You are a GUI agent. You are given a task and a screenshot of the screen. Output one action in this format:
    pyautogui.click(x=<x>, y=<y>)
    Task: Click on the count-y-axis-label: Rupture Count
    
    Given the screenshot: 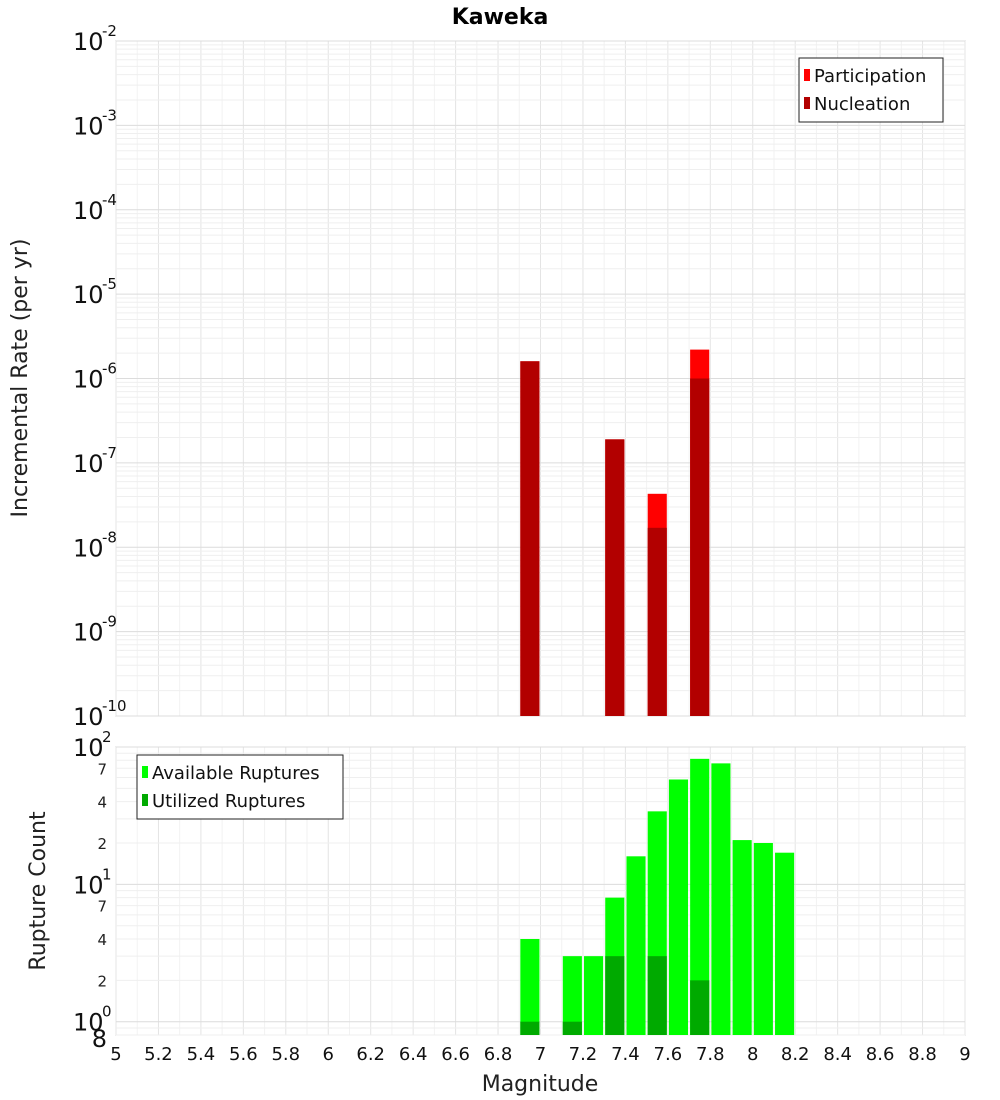 What is the action you would take?
    pyautogui.click(x=38, y=891)
    